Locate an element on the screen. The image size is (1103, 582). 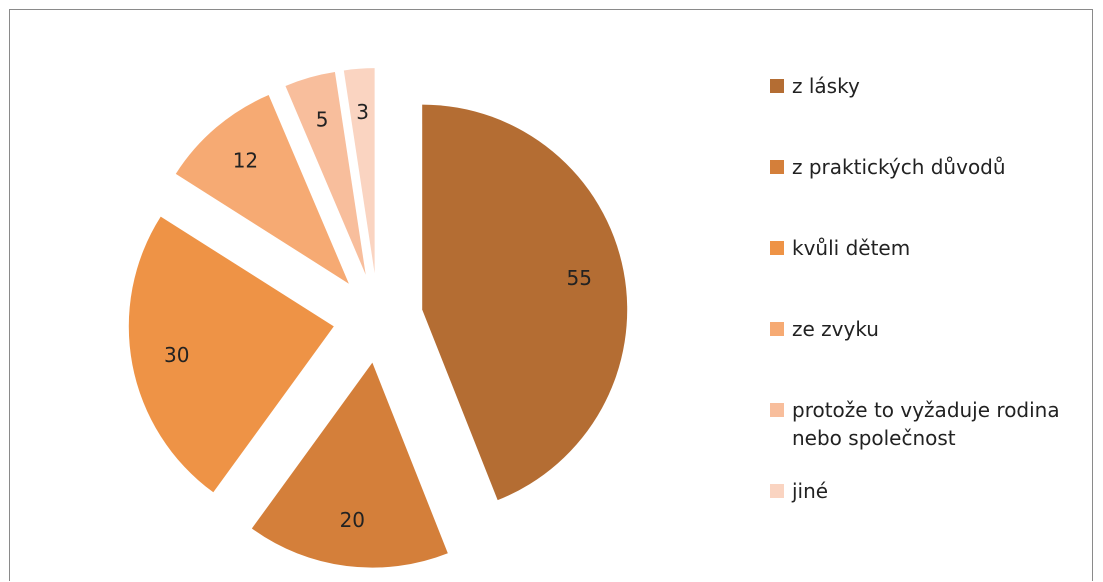
data-label: 30 is located at coordinates (176, 355).